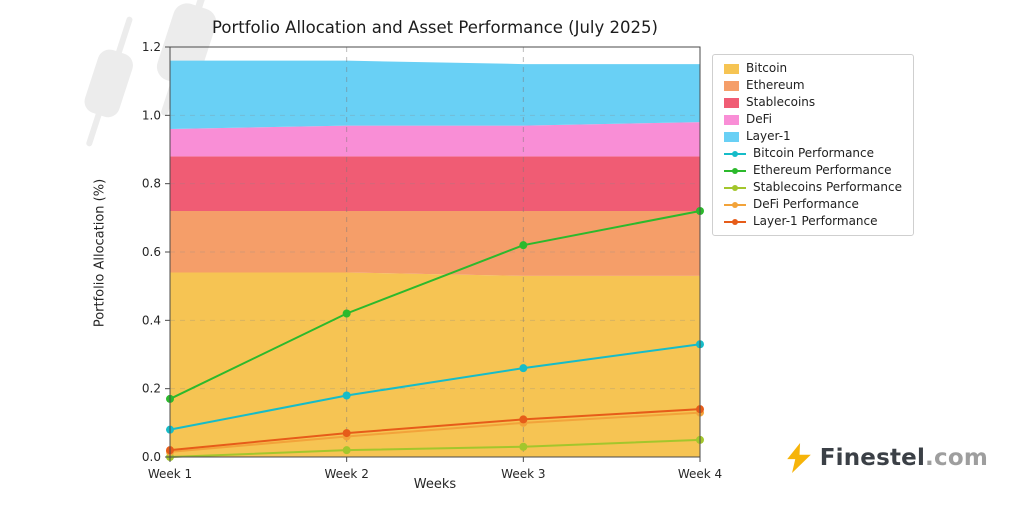  Describe the element at coordinates (700, 474) in the screenshot. I see `x-tick-label: Week 4` at that location.